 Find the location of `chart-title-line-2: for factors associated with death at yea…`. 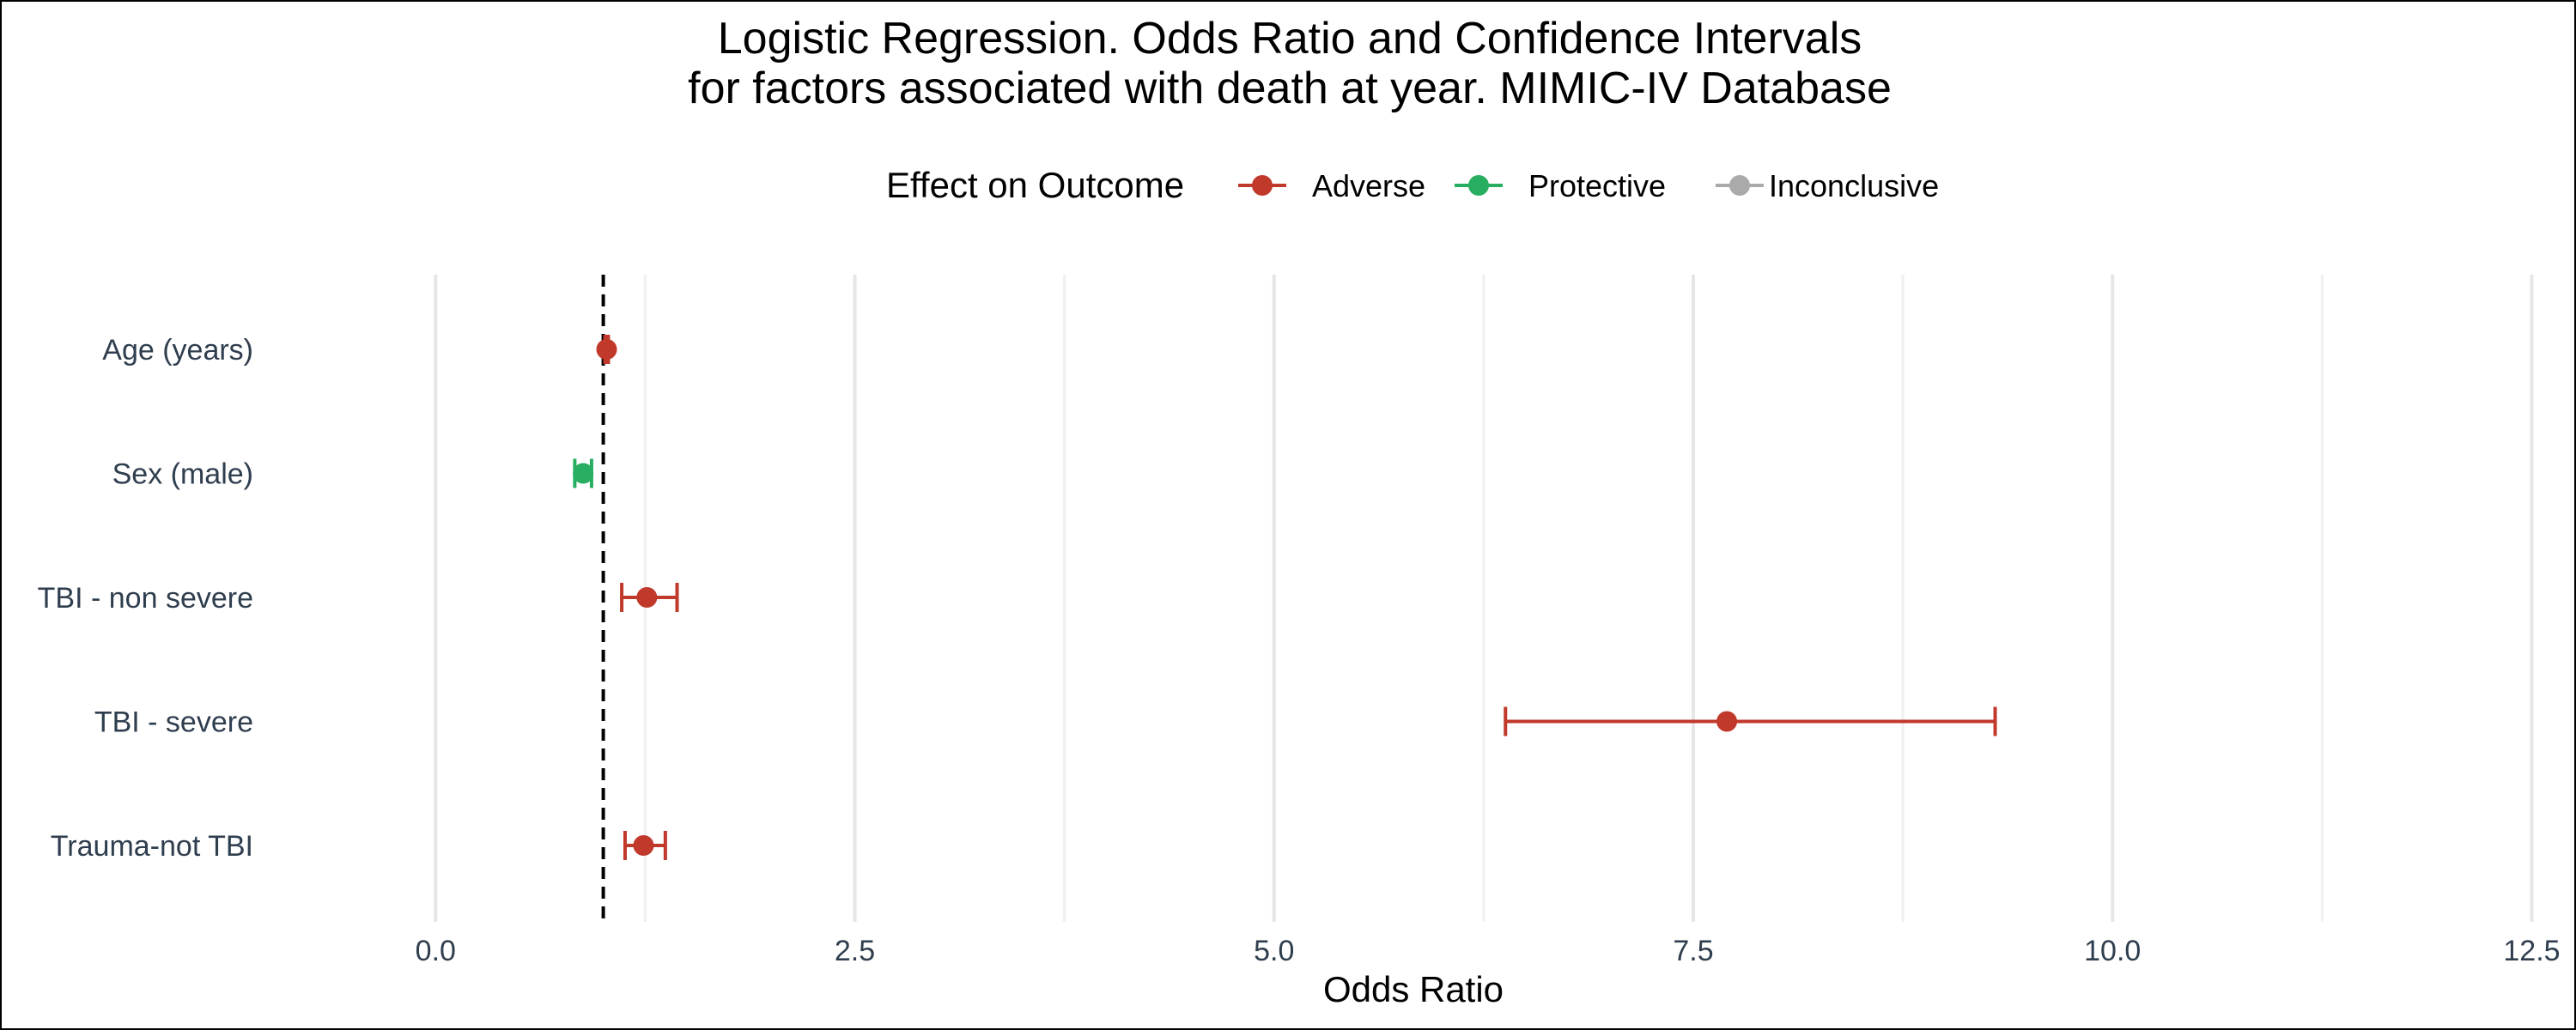

chart-title-line-2: for factors associated with death at yea… is located at coordinates (1290, 88).